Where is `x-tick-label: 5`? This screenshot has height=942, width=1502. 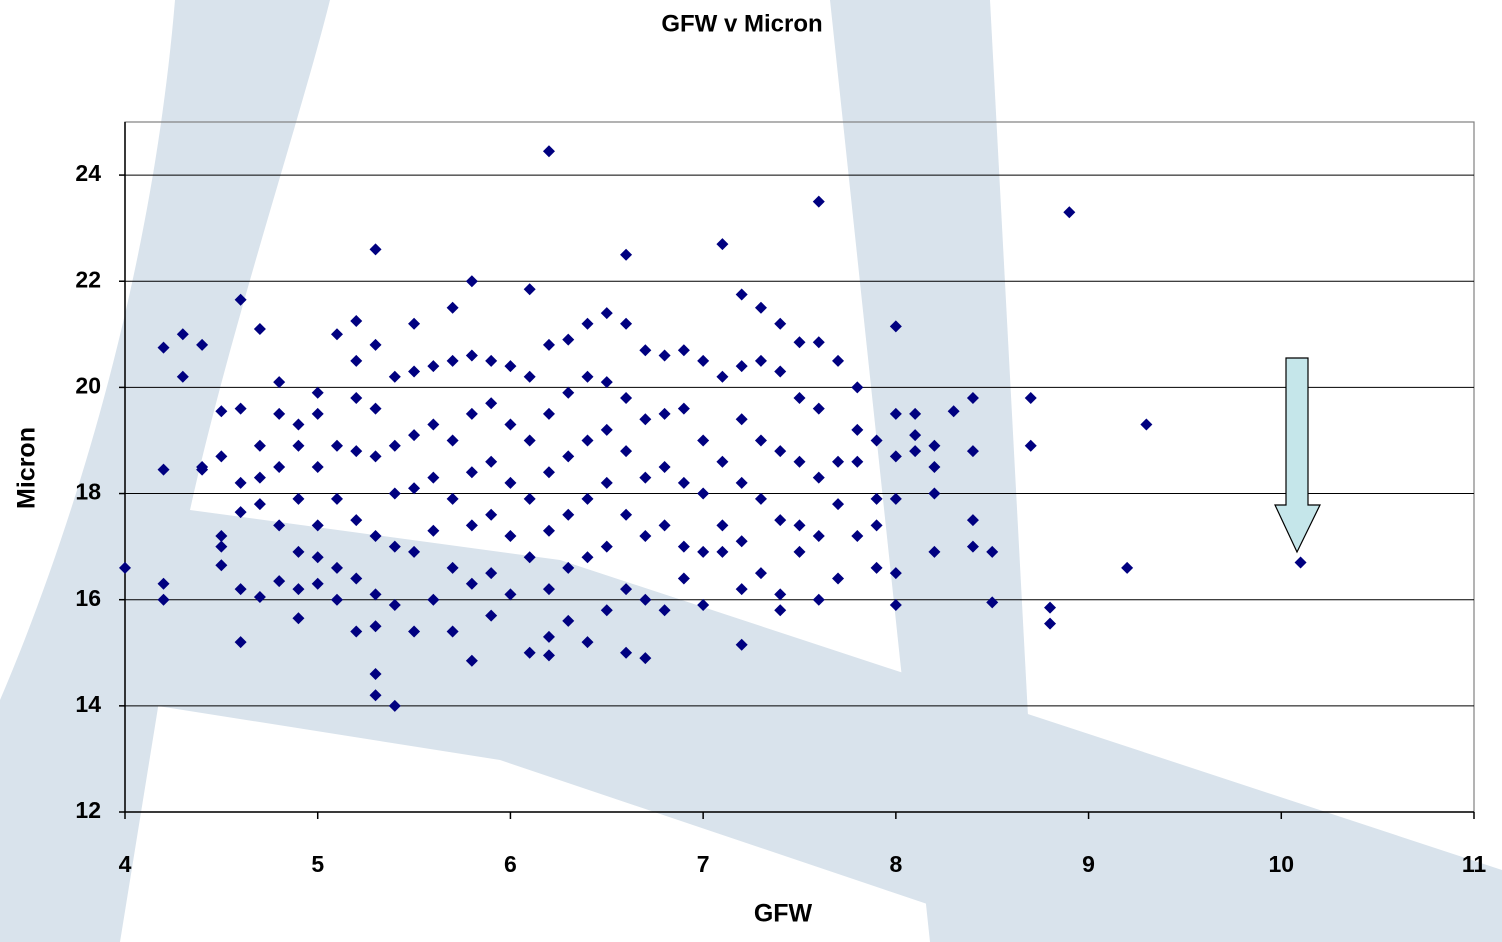 x-tick-label: 5 is located at coordinates (317, 864).